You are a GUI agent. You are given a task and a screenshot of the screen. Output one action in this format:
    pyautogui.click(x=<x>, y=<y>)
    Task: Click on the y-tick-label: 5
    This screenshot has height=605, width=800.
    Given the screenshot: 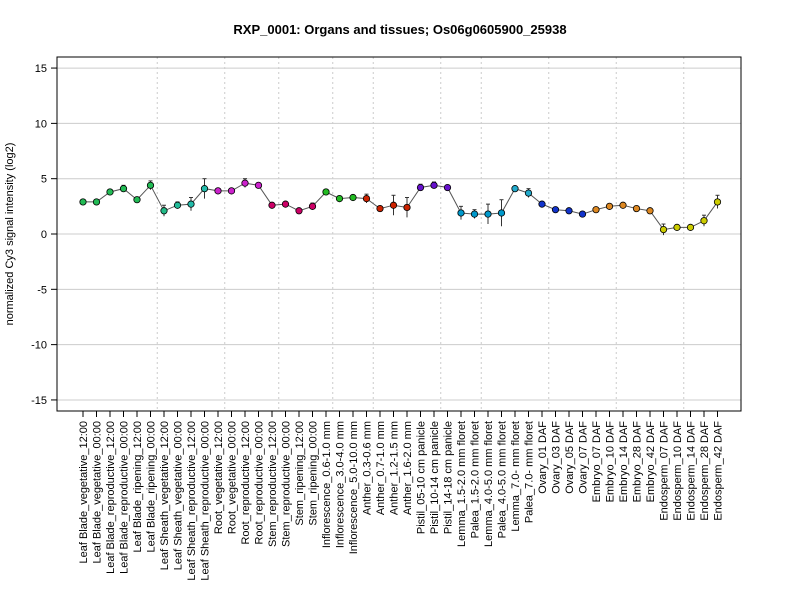 What is the action you would take?
    pyautogui.click(x=44, y=180)
    